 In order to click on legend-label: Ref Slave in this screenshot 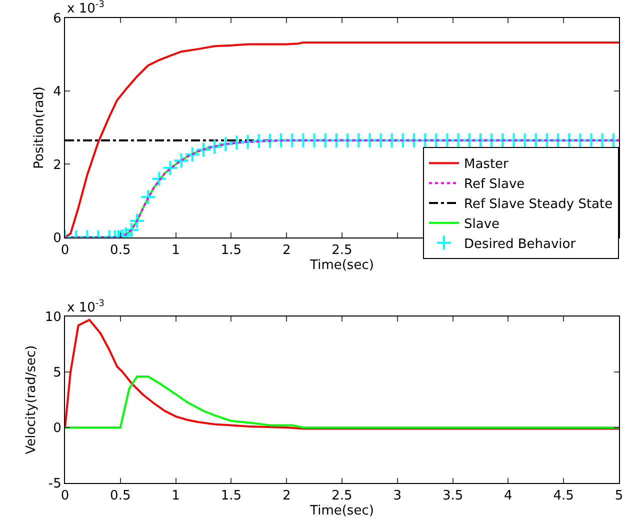, I will do `click(494, 184)`.